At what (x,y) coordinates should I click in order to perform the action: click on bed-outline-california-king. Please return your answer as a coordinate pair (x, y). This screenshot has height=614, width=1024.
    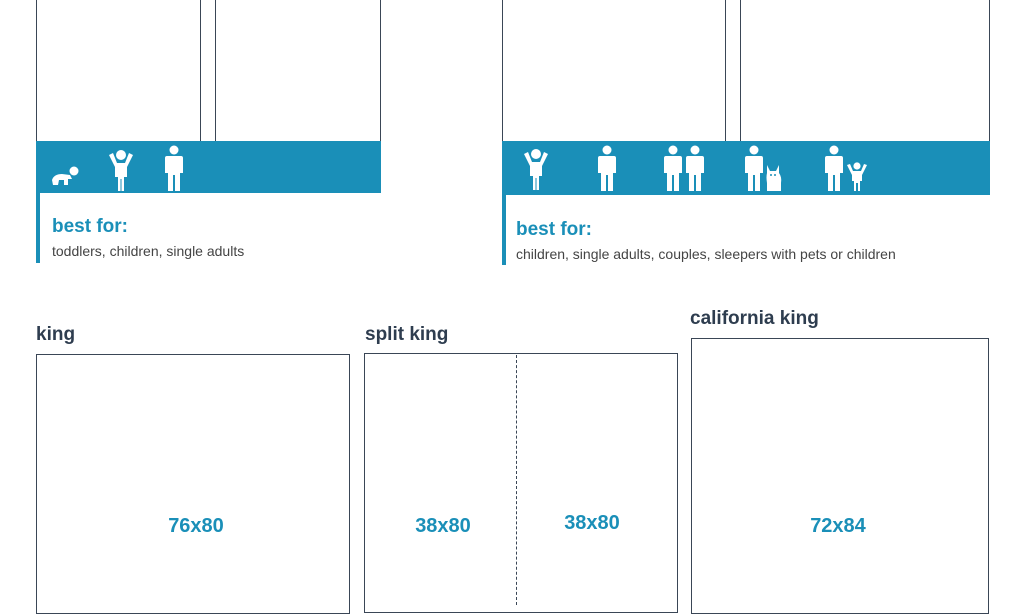
    Looking at the image, I should click on (840, 476).